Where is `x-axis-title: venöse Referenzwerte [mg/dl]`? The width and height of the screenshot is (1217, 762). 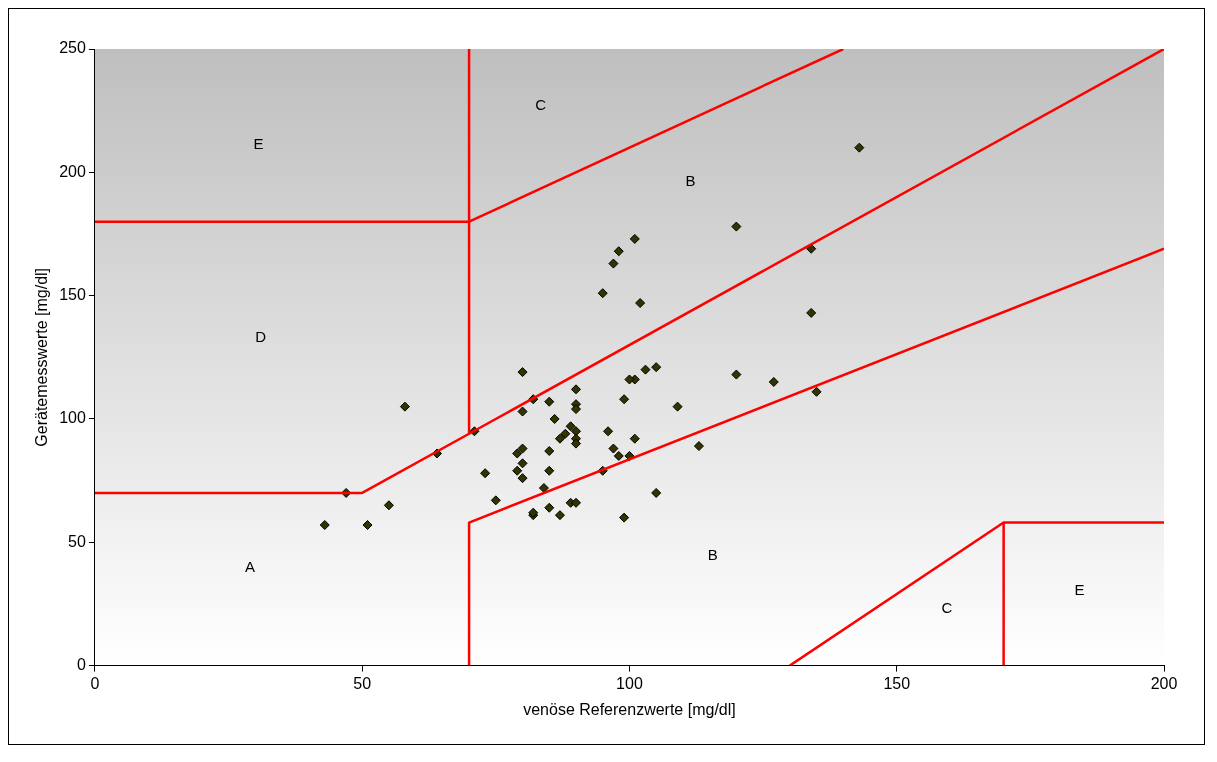 x-axis-title: venöse Referenzwerte [mg/dl] is located at coordinates (629, 709).